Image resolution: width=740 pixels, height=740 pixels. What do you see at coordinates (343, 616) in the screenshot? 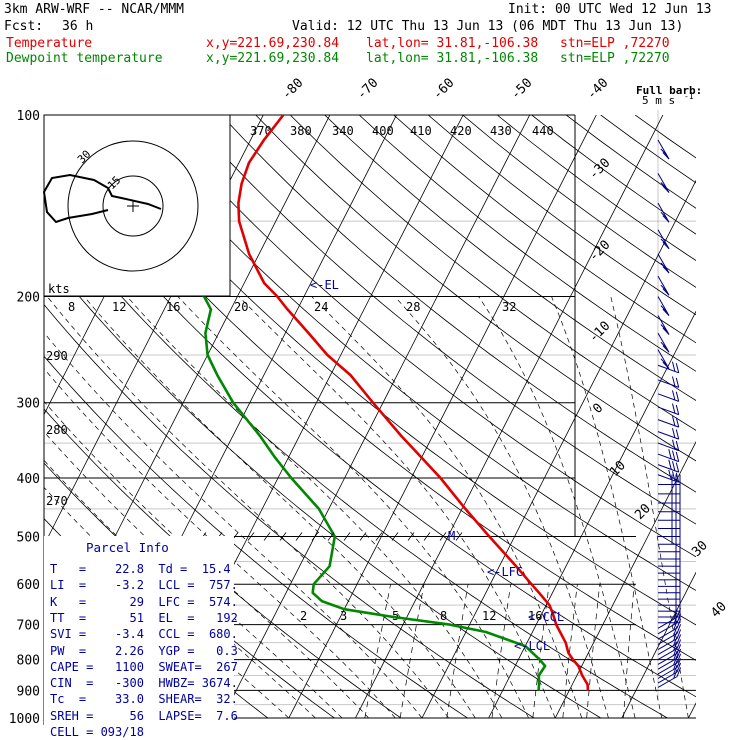
I see `mixing-ratio-low-label: 3` at bounding box center [343, 616].